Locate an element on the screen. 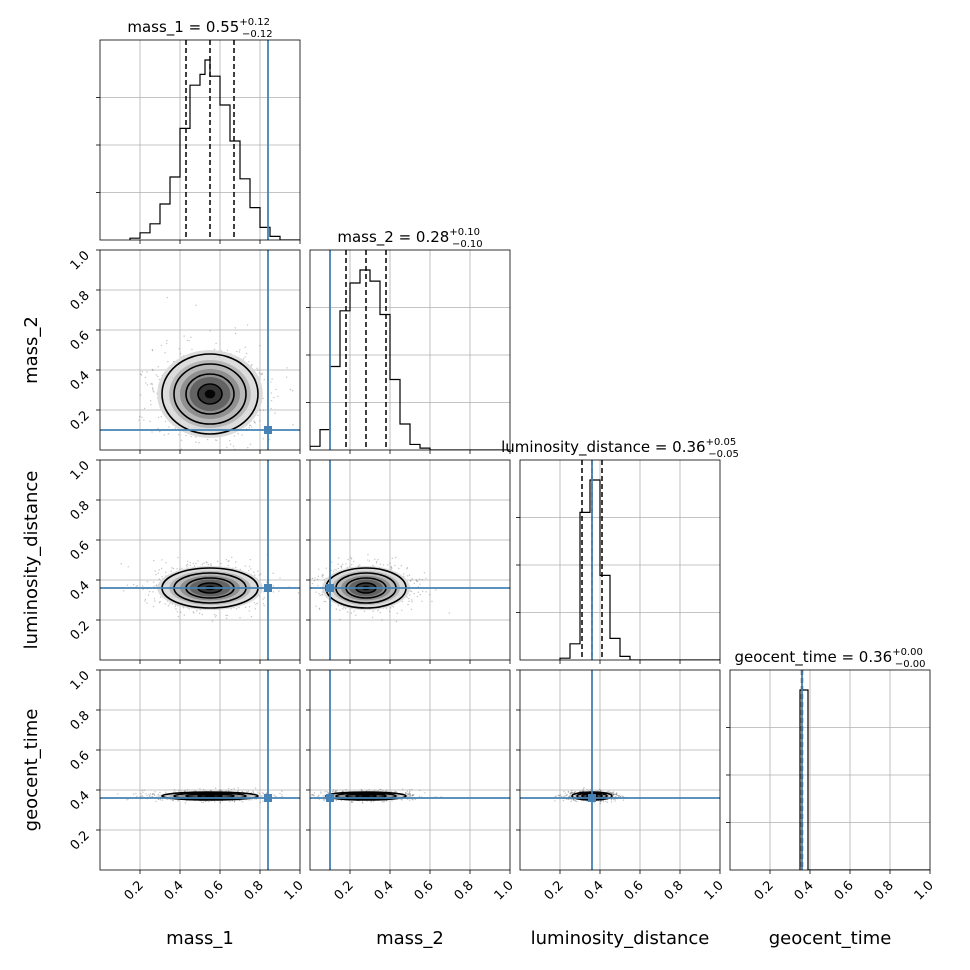 This screenshot has height=970, width=970. panel-title-luminosity_distance: luminosity_distance = 0.36+0.05 −0.05 is located at coordinates (620, 448).